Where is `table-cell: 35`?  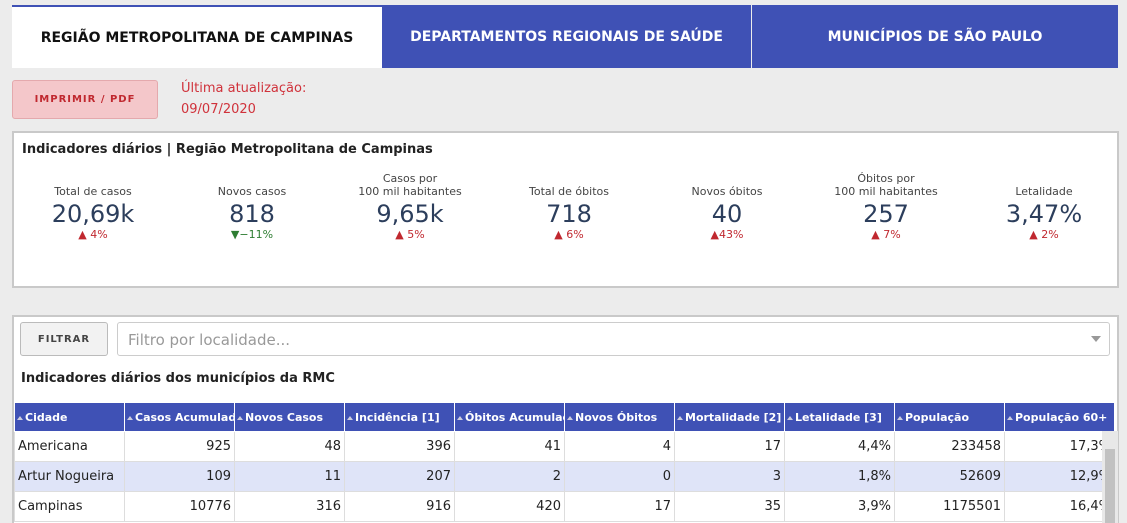
table-cell: 35 is located at coordinates (729, 506).